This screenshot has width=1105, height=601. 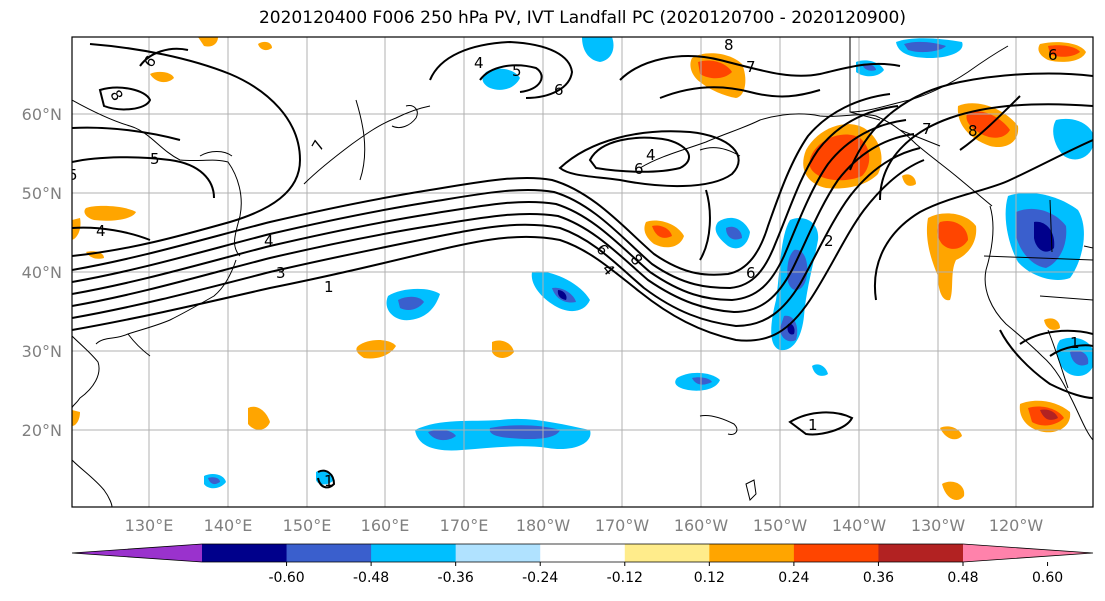 What do you see at coordinates (829, 241) in the screenshot?
I see `contour-label: 2` at bounding box center [829, 241].